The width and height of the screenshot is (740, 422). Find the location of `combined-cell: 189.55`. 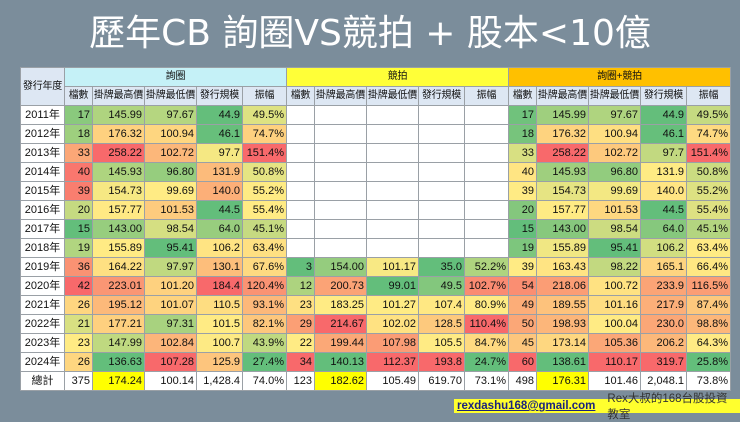

combined-cell: 189.55 is located at coordinates (562, 305).